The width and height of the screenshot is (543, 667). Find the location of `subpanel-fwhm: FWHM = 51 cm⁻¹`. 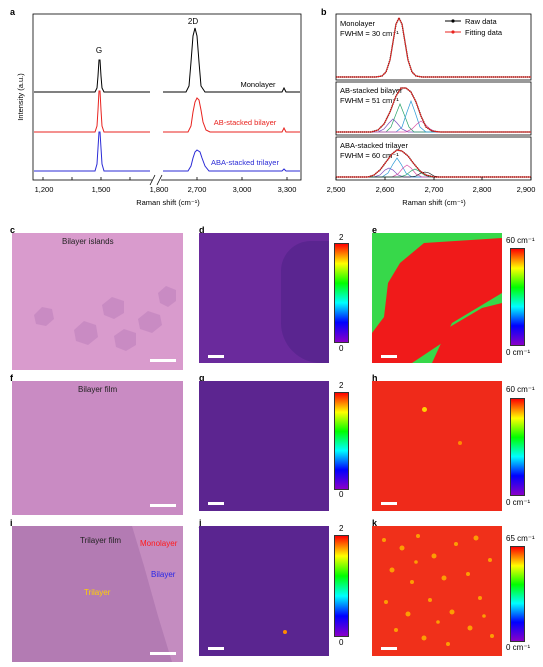

subpanel-fwhm: FWHM = 51 cm⁻¹ is located at coordinates (369, 100).